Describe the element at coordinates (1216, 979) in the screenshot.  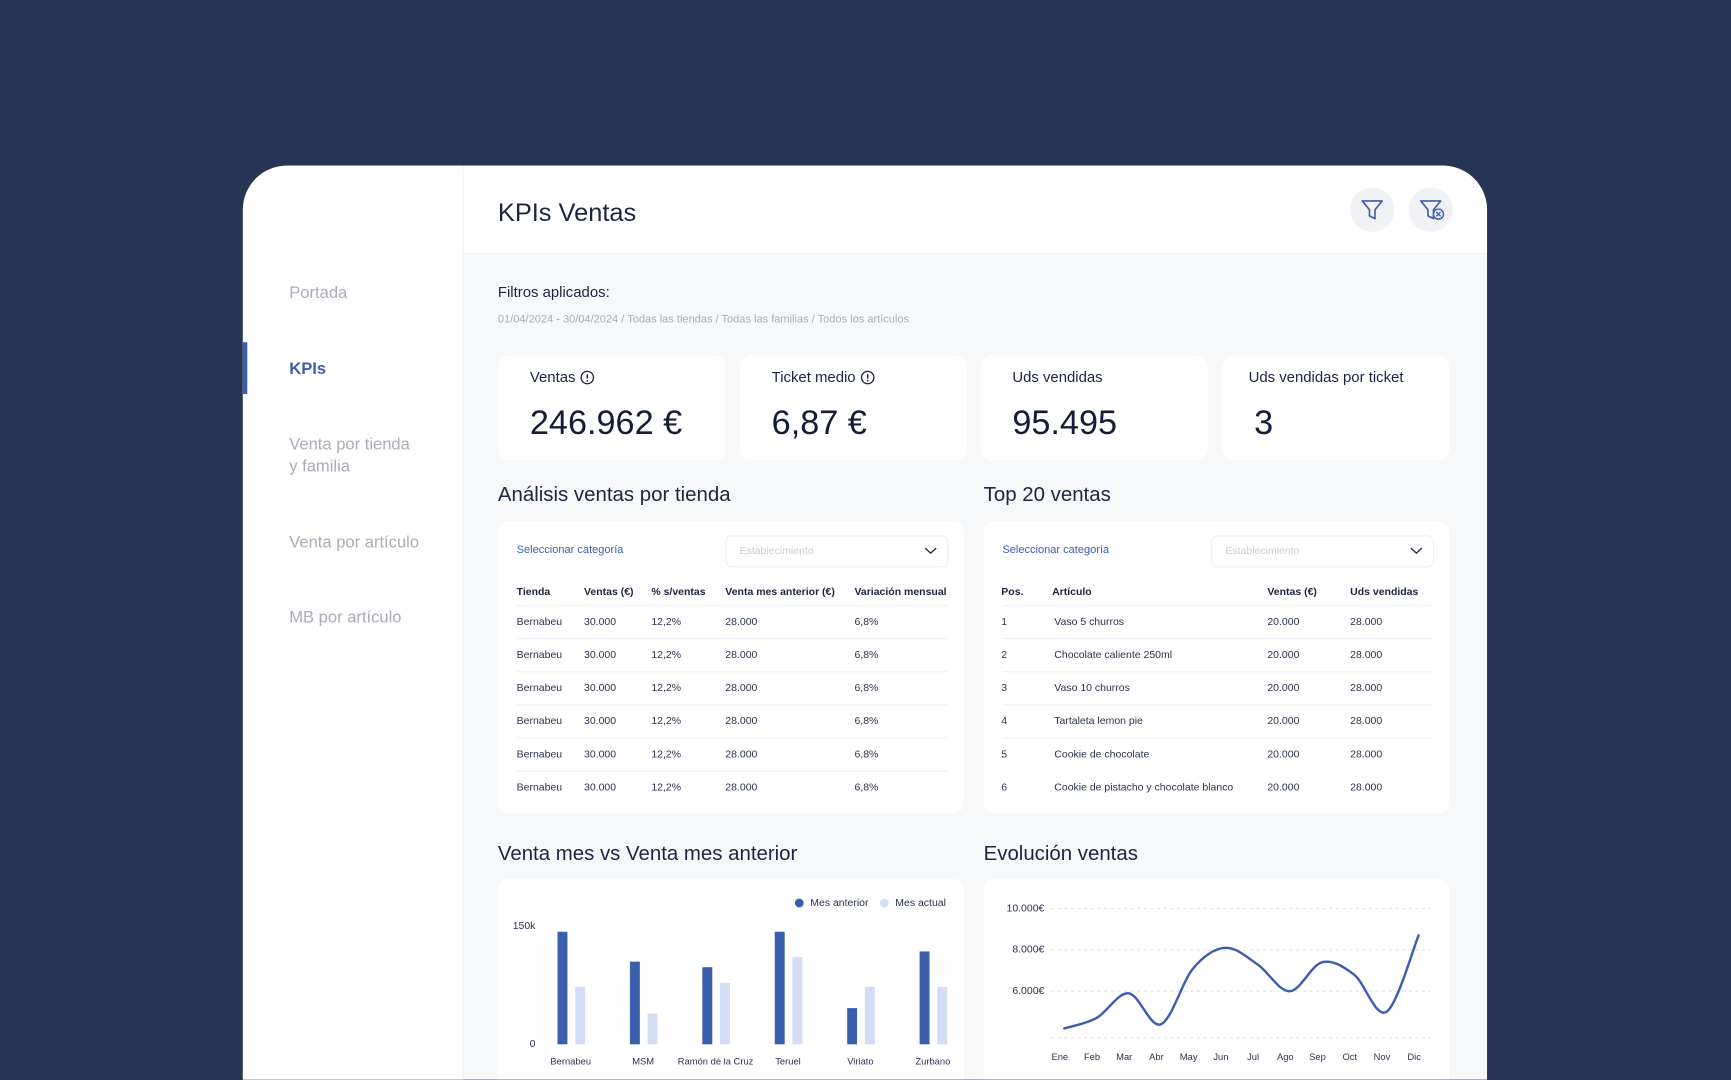
I see `chart-card` at that location.